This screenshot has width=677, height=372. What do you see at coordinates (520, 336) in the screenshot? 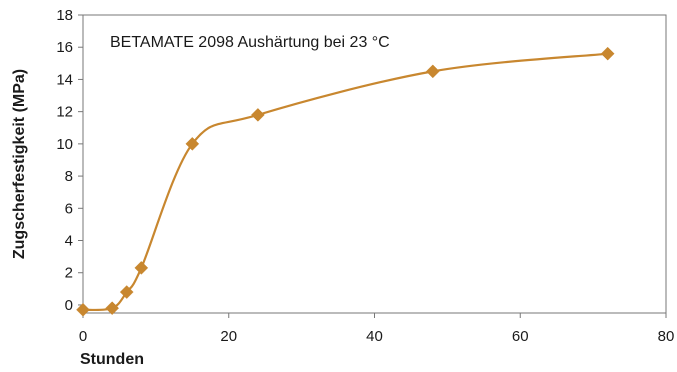
I see `x-tick-label: 60` at bounding box center [520, 336].